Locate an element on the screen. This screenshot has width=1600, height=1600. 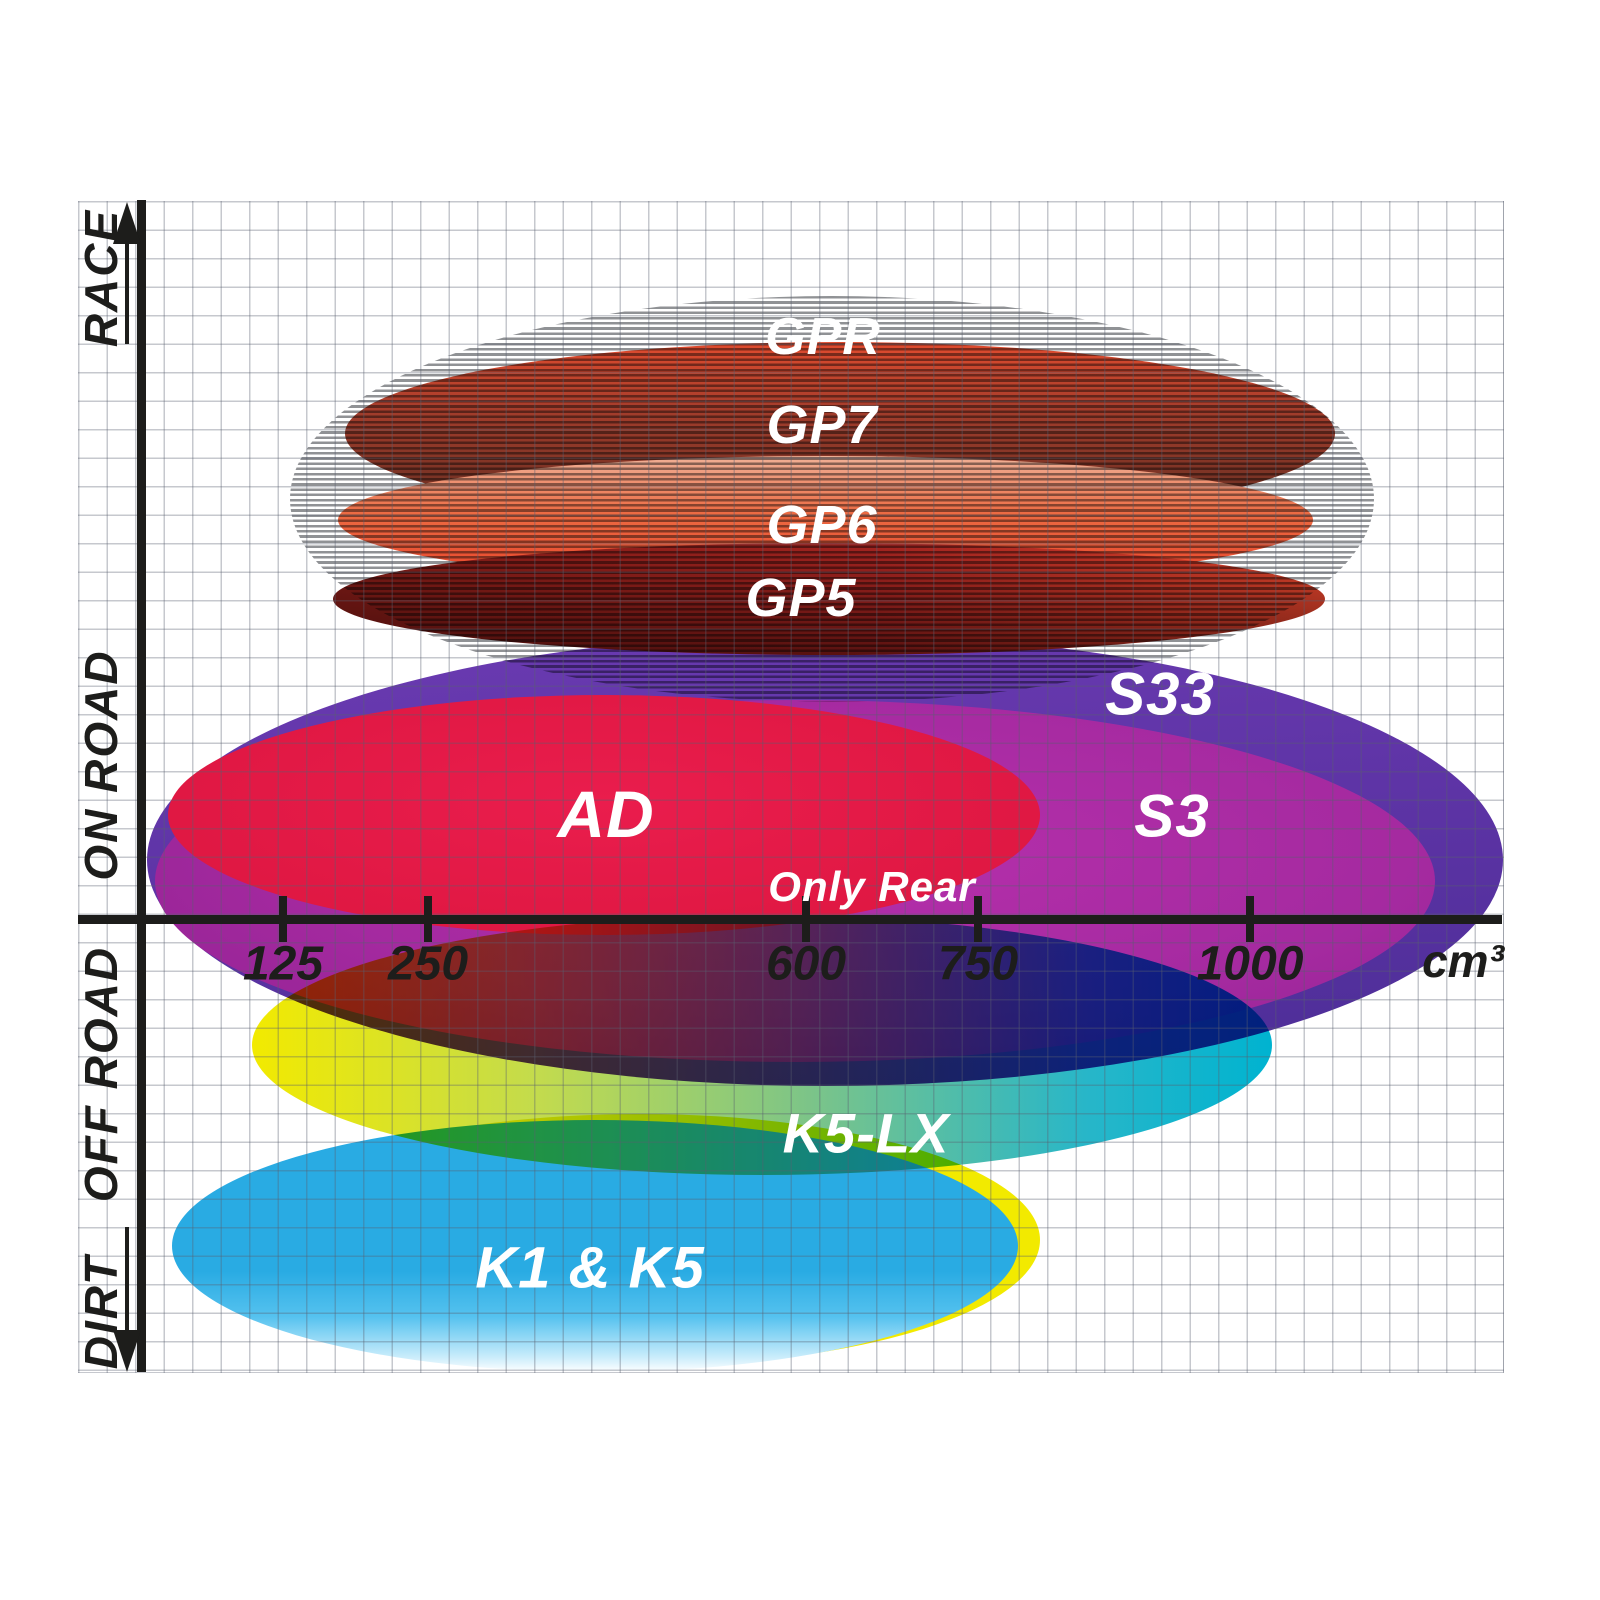
zone-label-dirt: DIRT is located at coordinates (101, 1312).